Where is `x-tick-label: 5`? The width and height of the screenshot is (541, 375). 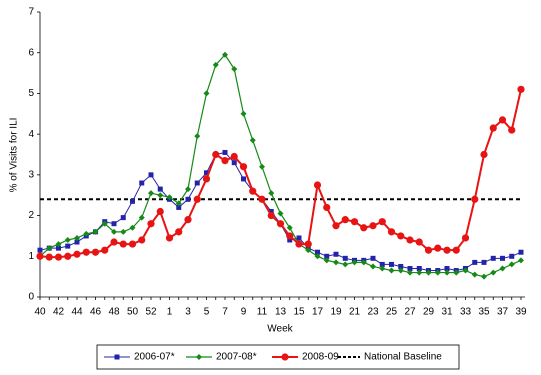 x-tick-label: 5 is located at coordinates (207, 312).